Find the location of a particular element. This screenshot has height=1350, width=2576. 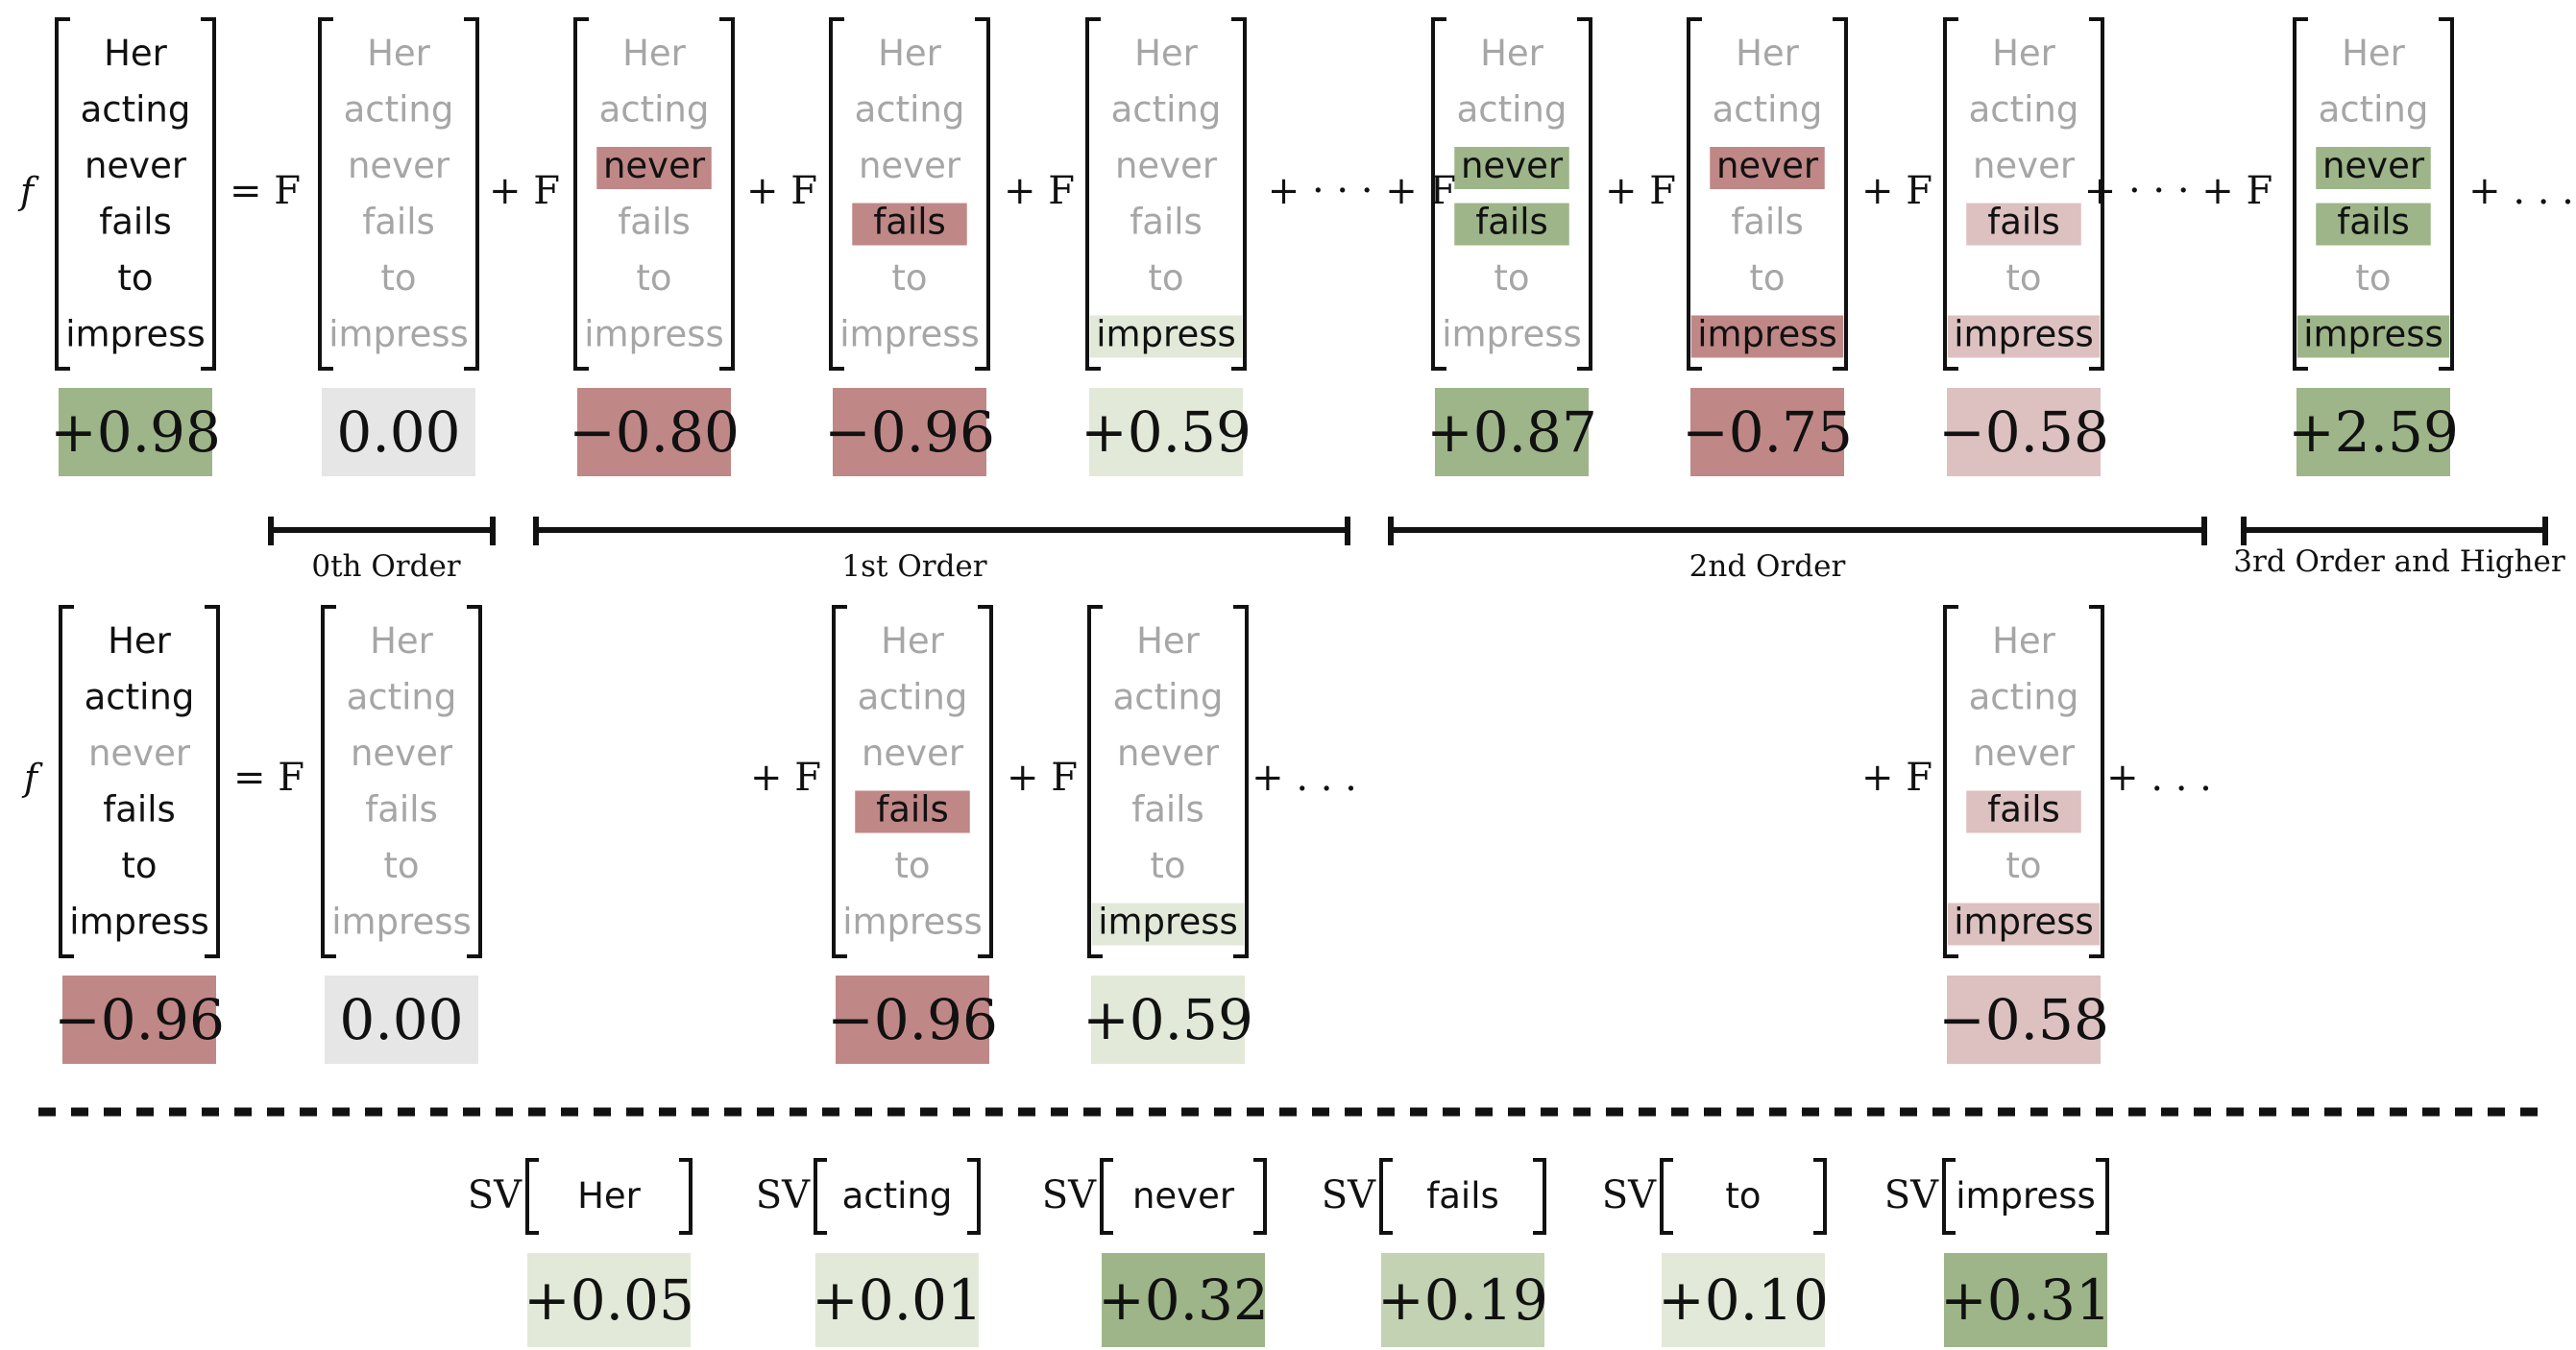

plus-f-1: + F is located at coordinates (524, 191).